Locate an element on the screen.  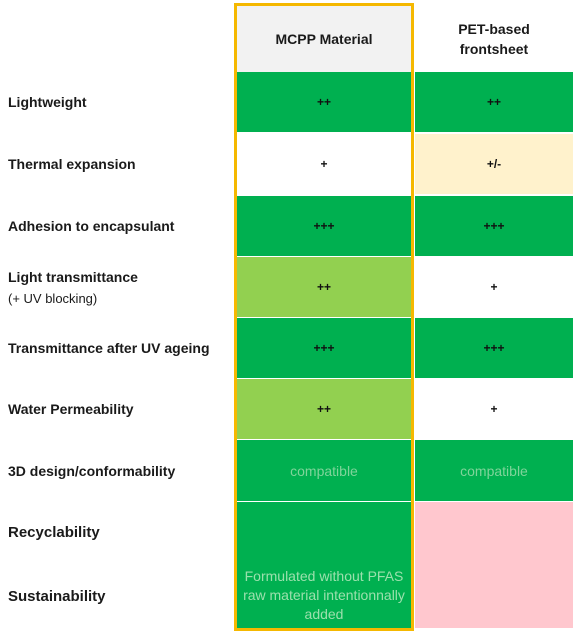
cell-mcpp-transmittance-uv: +++ is located at coordinates (324, 348).